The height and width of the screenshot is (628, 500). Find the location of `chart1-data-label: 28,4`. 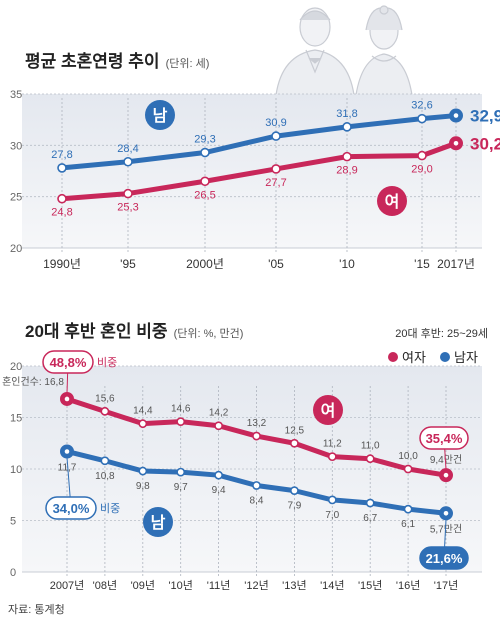

chart1-data-label: 28,4 is located at coordinates (127, 149).